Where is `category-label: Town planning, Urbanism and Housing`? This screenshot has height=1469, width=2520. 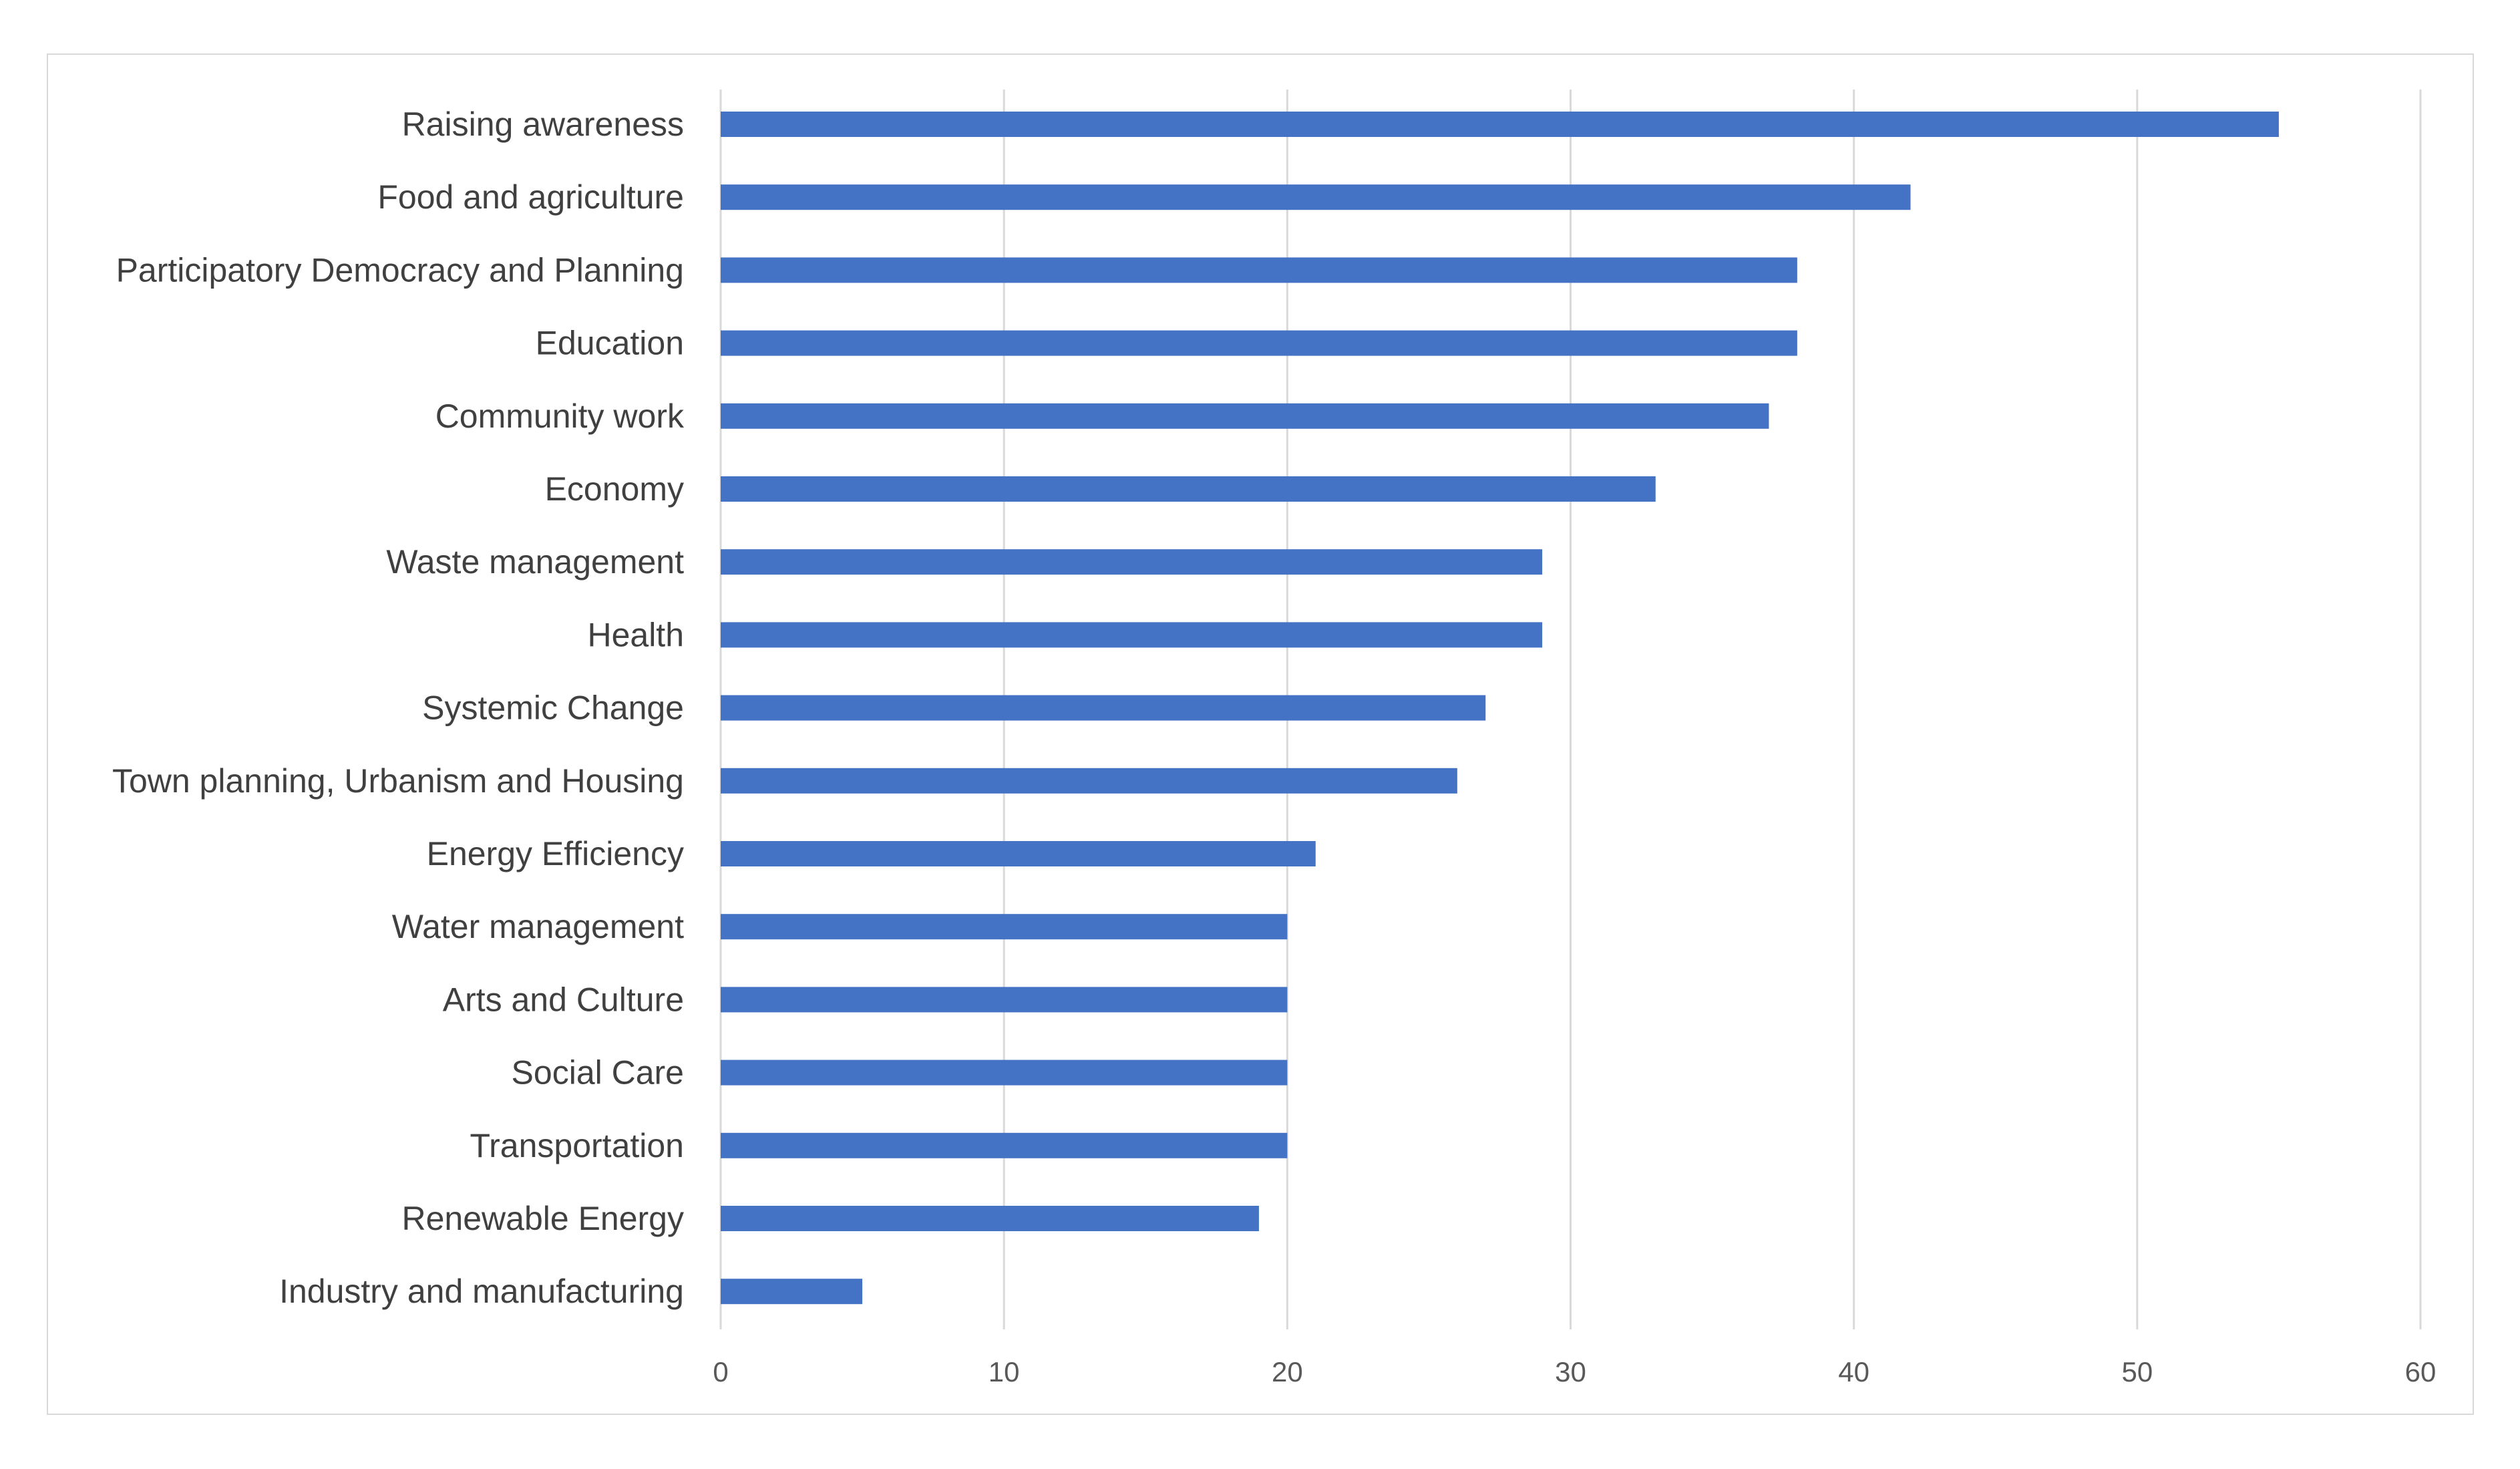 category-label: Town planning, Urbanism and Housing is located at coordinates (398, 781).